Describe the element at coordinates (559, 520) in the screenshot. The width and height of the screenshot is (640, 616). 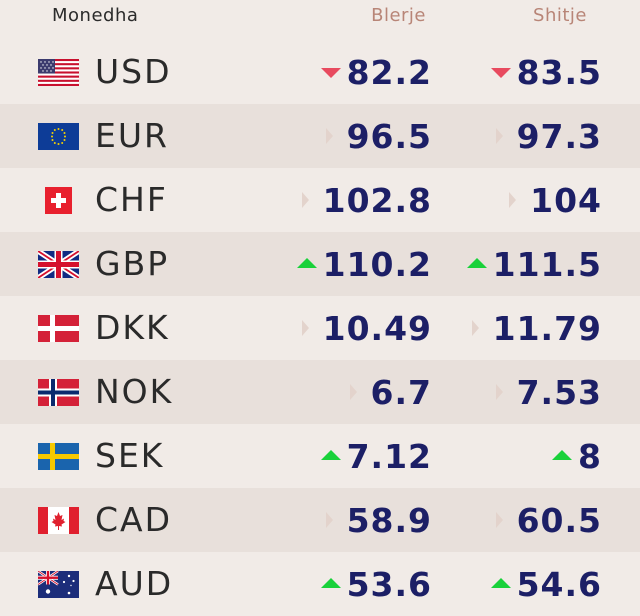
I see `sell-rate: 60.5` at that location.